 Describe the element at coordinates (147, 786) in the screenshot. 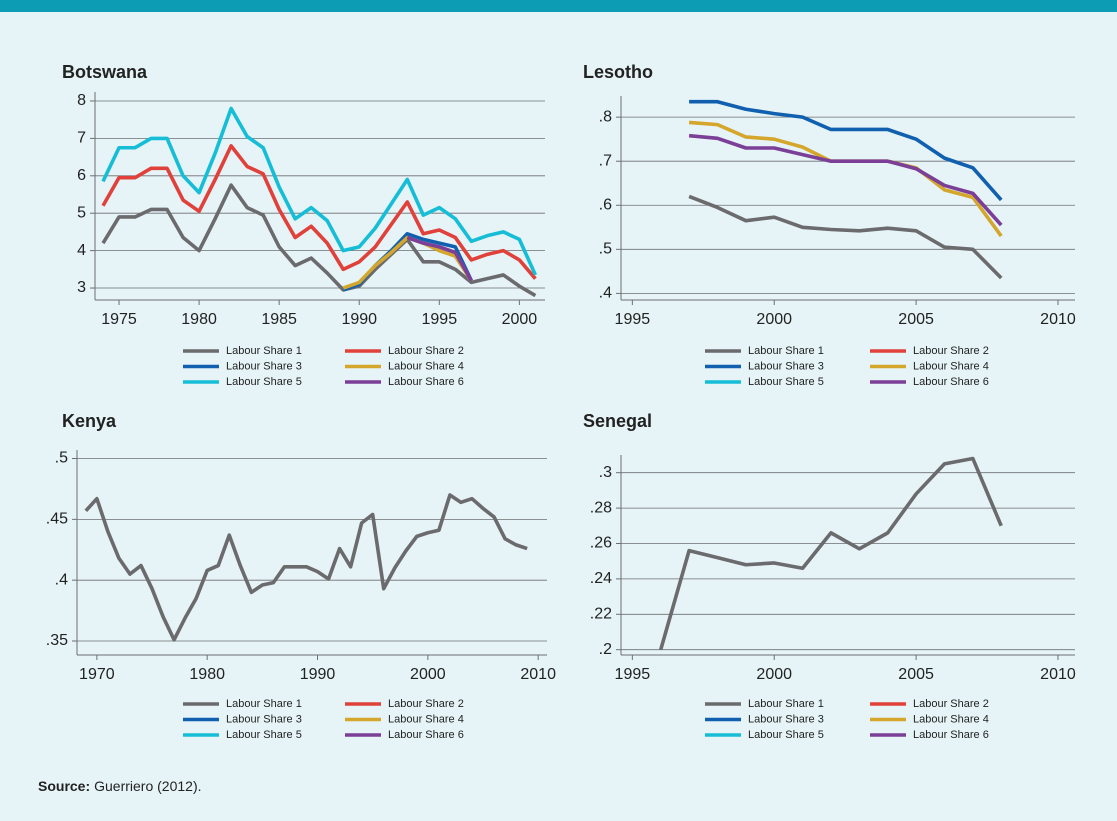

I see `source-text: Guerriero (2012).` at that location.